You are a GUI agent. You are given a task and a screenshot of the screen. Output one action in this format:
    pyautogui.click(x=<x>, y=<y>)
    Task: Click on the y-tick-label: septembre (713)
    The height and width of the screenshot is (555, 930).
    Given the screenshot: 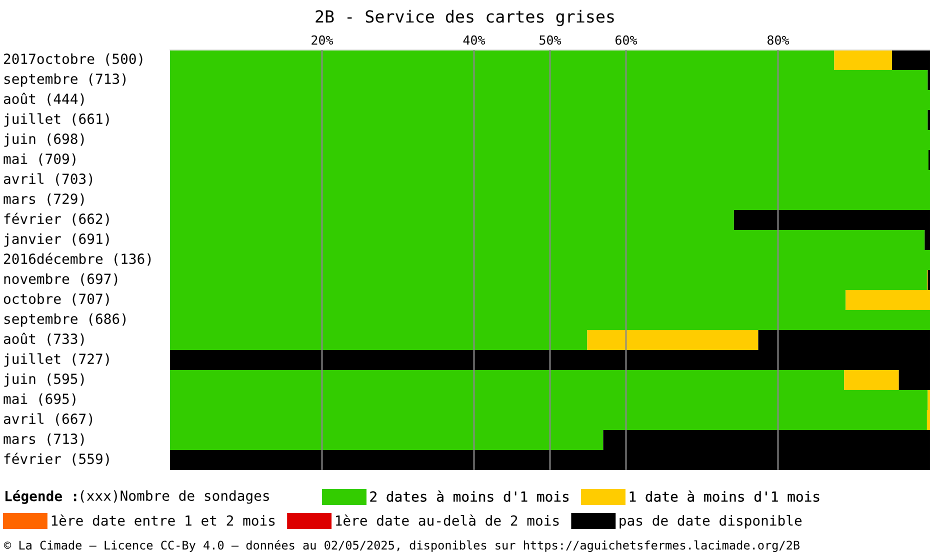 What is the action you would take?
    pyautogui.click(x=65, y=80)
    